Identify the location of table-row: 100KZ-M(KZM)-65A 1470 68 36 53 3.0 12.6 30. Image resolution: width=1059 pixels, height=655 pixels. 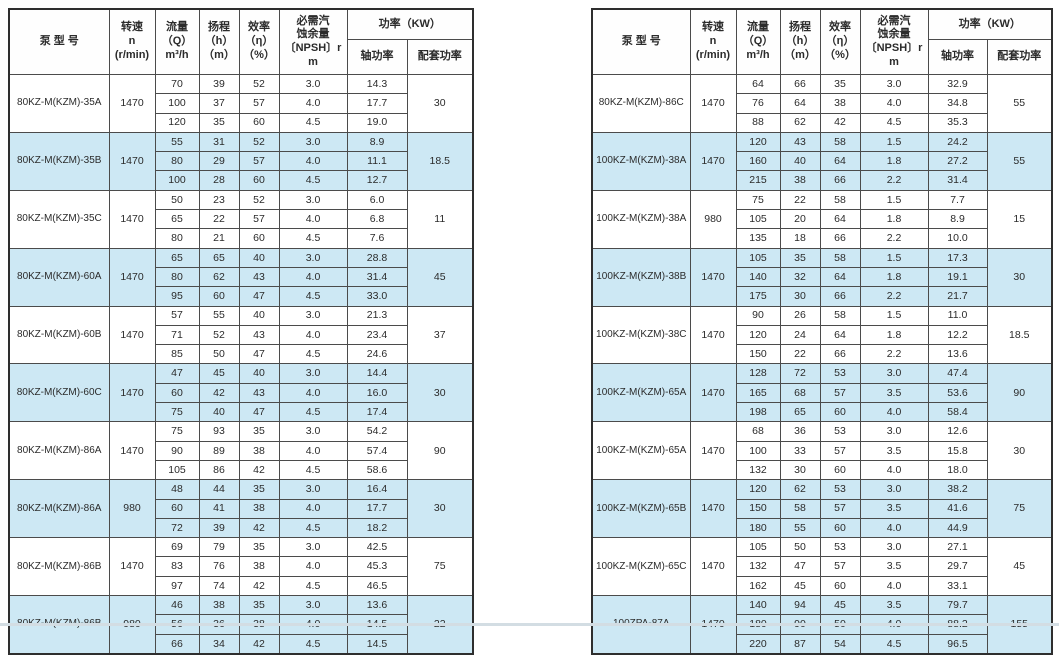
(822, 451).